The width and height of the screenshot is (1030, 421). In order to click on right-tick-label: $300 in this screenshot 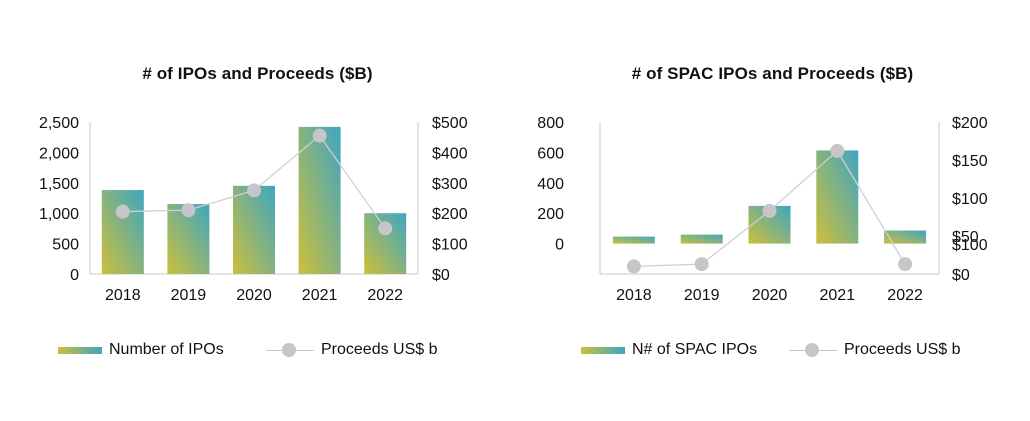, I will do `click(450, 184)`.